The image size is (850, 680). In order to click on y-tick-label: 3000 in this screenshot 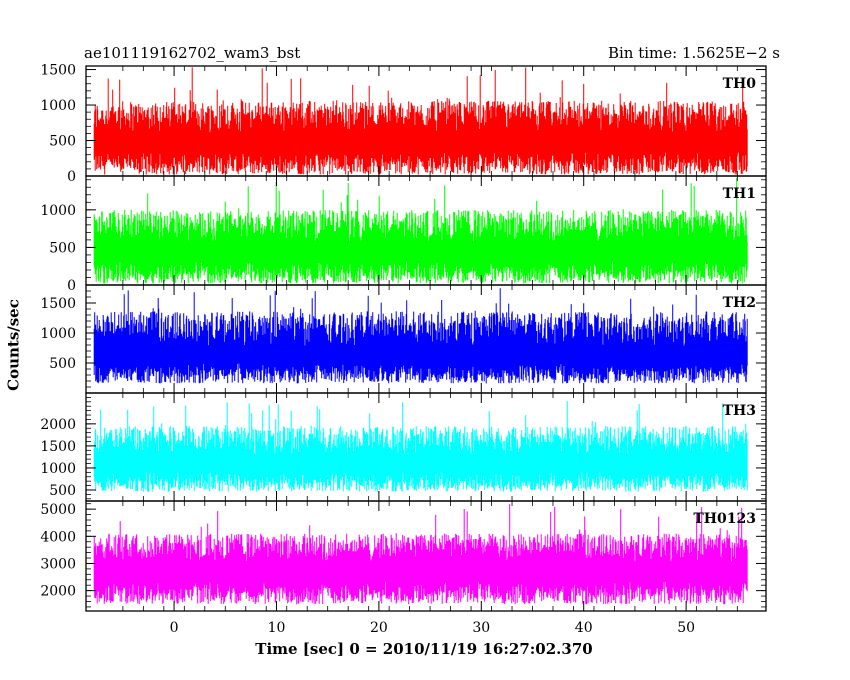, I will do `click(58, 564)`.